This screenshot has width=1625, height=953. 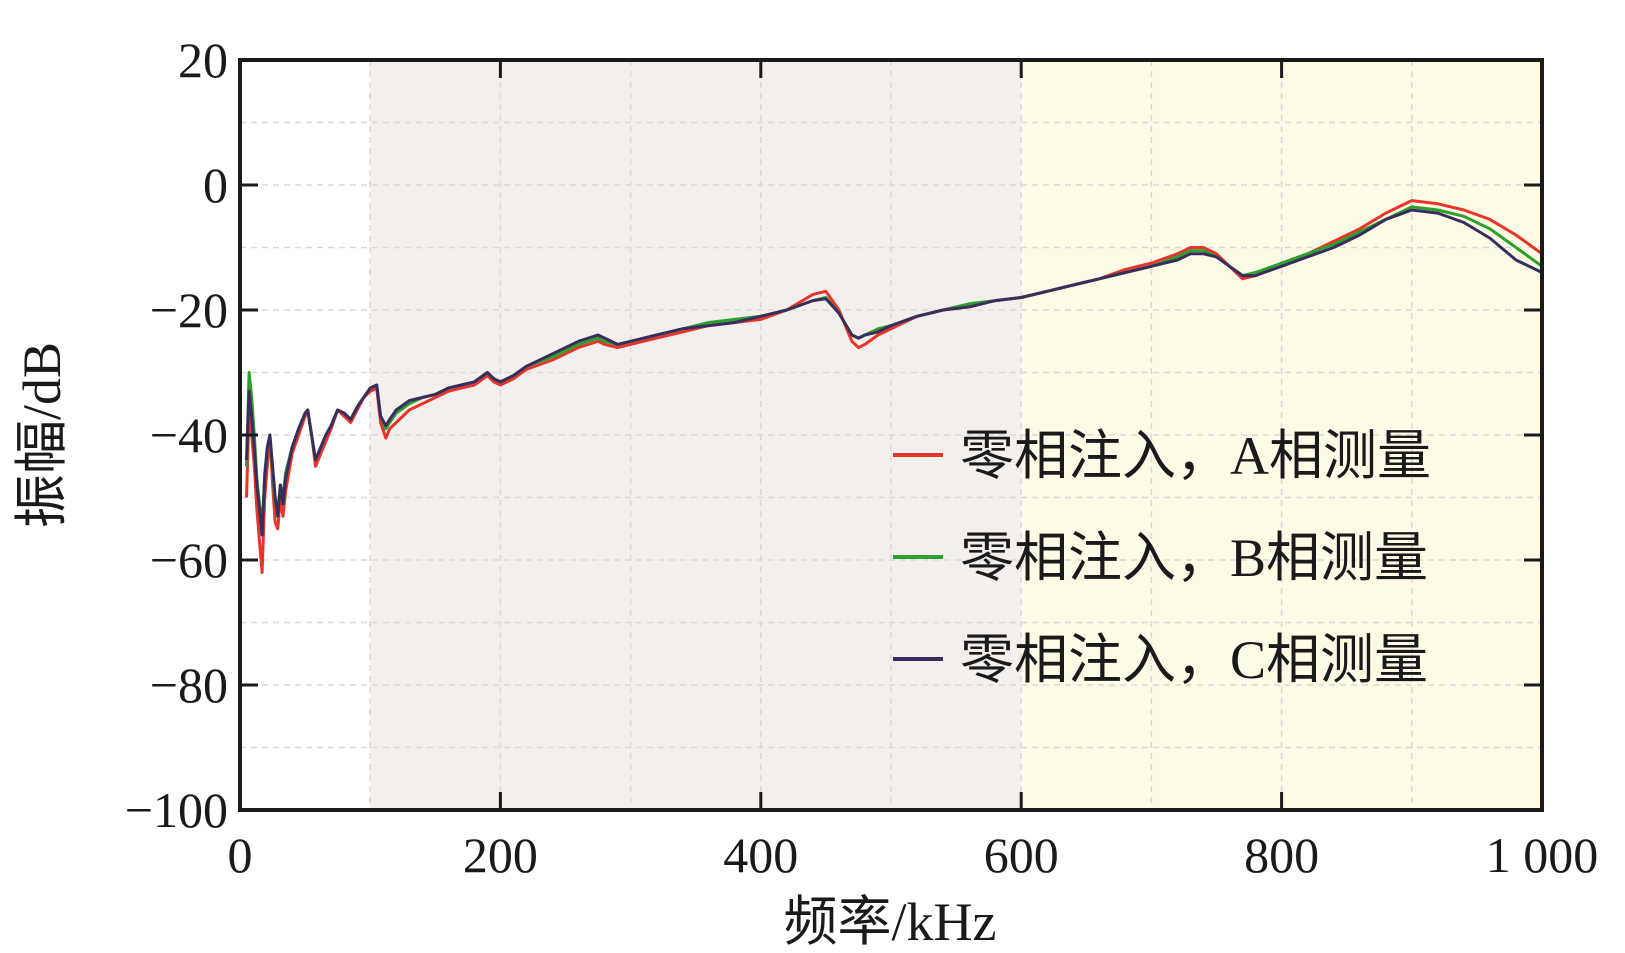 What do you see at coordinates (1281, 855) in the screenshot?
I see `x-tick-label: 800` at bounding box center [1281, 855].